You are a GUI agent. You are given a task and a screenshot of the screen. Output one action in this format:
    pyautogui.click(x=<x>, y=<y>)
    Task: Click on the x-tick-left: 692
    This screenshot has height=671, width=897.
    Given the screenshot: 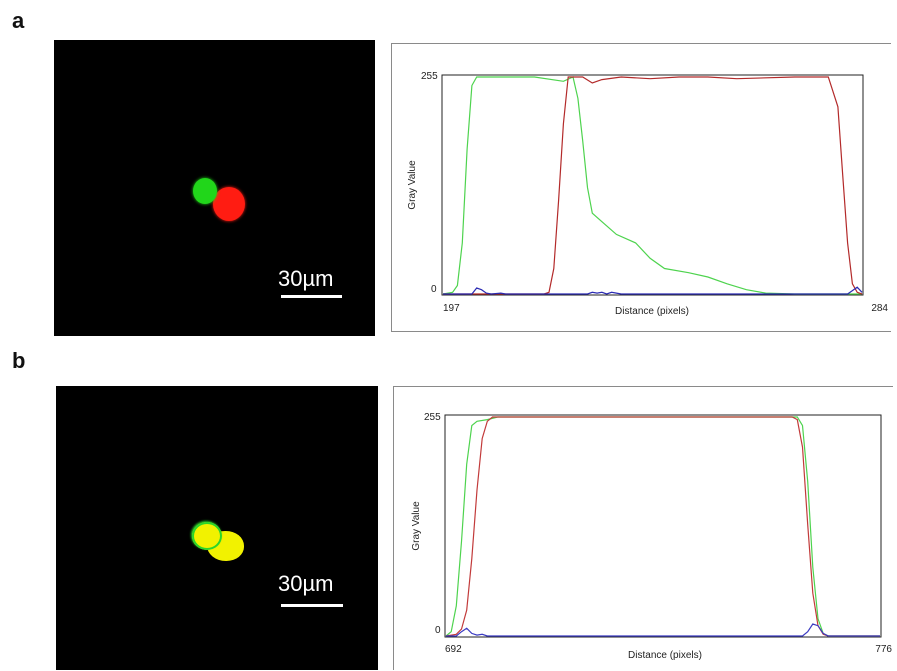 What is the action you would take?
    pyautogui.click(x=453, y=649)
    